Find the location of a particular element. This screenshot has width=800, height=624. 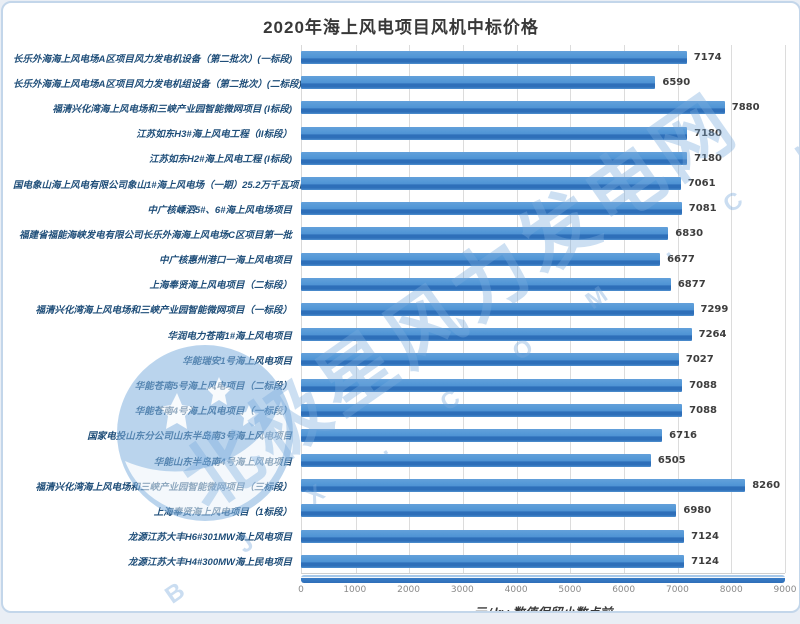

bar-zone: 6505 is located at coordinates (543, 460).